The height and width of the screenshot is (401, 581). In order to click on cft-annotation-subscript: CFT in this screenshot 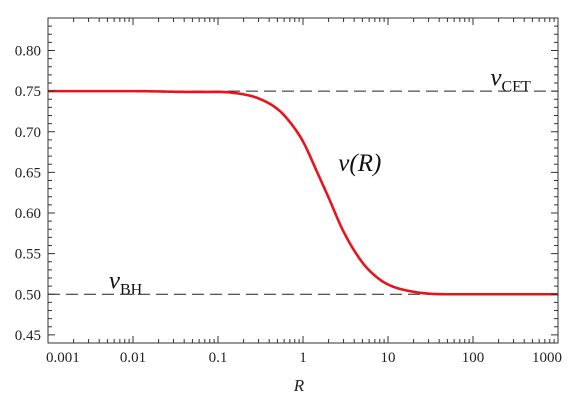, I will do `click(516, 86)`.